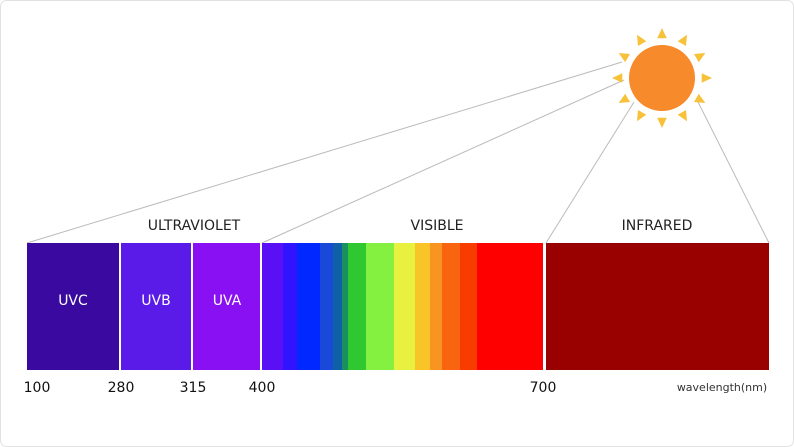 The image size is (794, 447). I want to click on section-label: ULTRAVIOLET, so click(194, 226).